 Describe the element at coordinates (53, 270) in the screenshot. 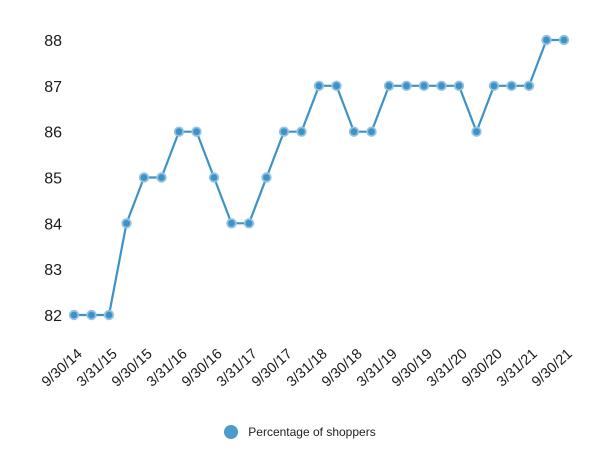

I see `y-axis-label: 83` at that location.